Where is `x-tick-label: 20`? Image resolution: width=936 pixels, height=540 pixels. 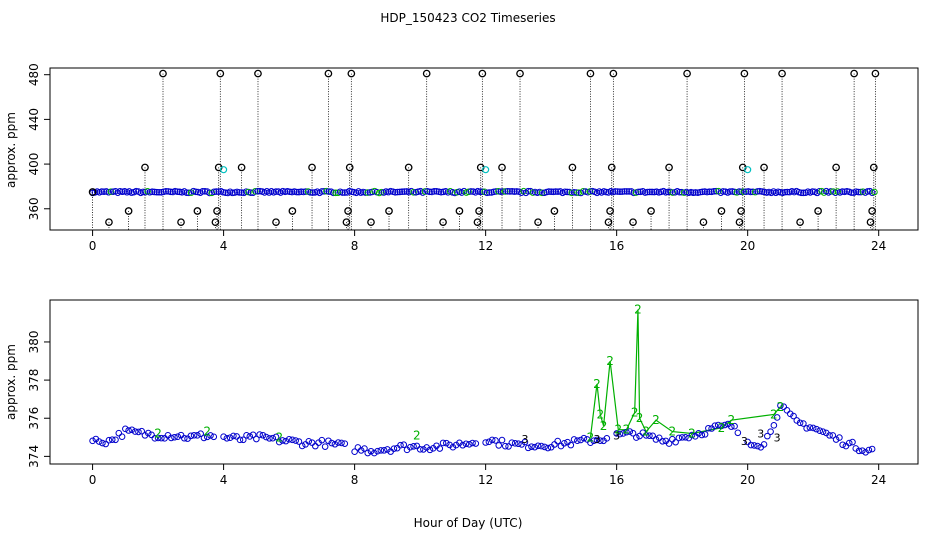
x-tick-label: 20 is located at coordinates (747, 246).